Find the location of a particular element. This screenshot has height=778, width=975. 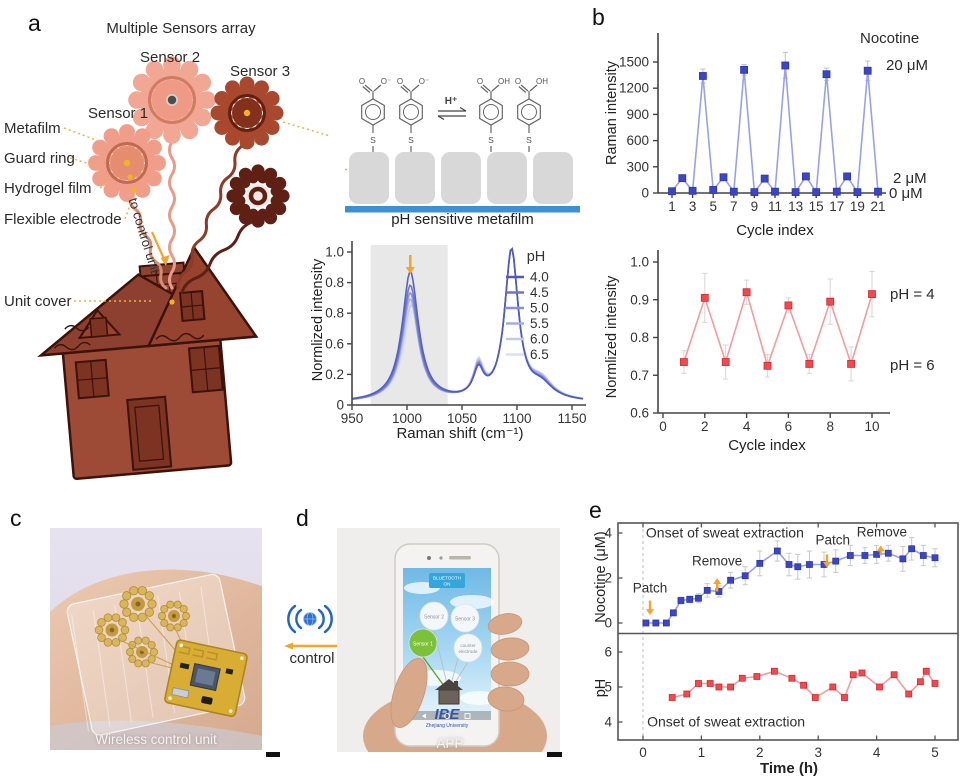

scale-bar-c is located at coordinates (273, 754).